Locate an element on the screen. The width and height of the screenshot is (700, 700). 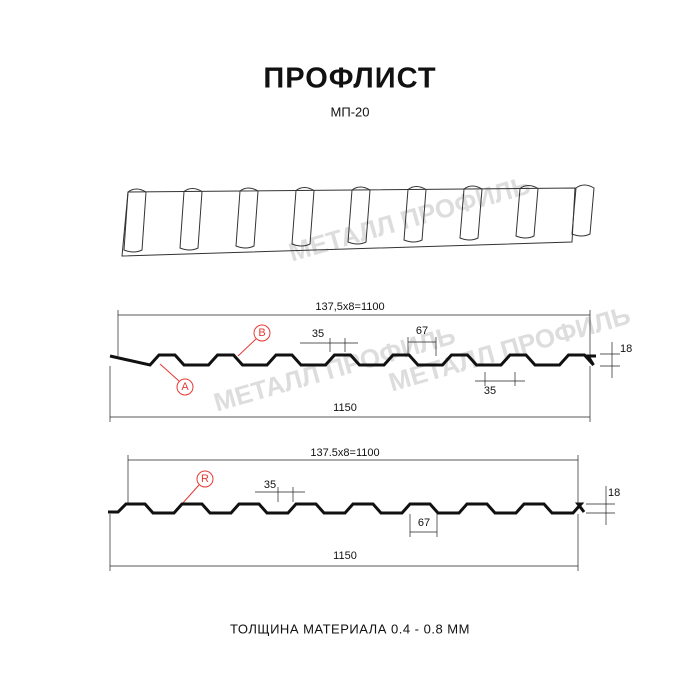
rib-label: 35 is located at coordinates (490, 391).